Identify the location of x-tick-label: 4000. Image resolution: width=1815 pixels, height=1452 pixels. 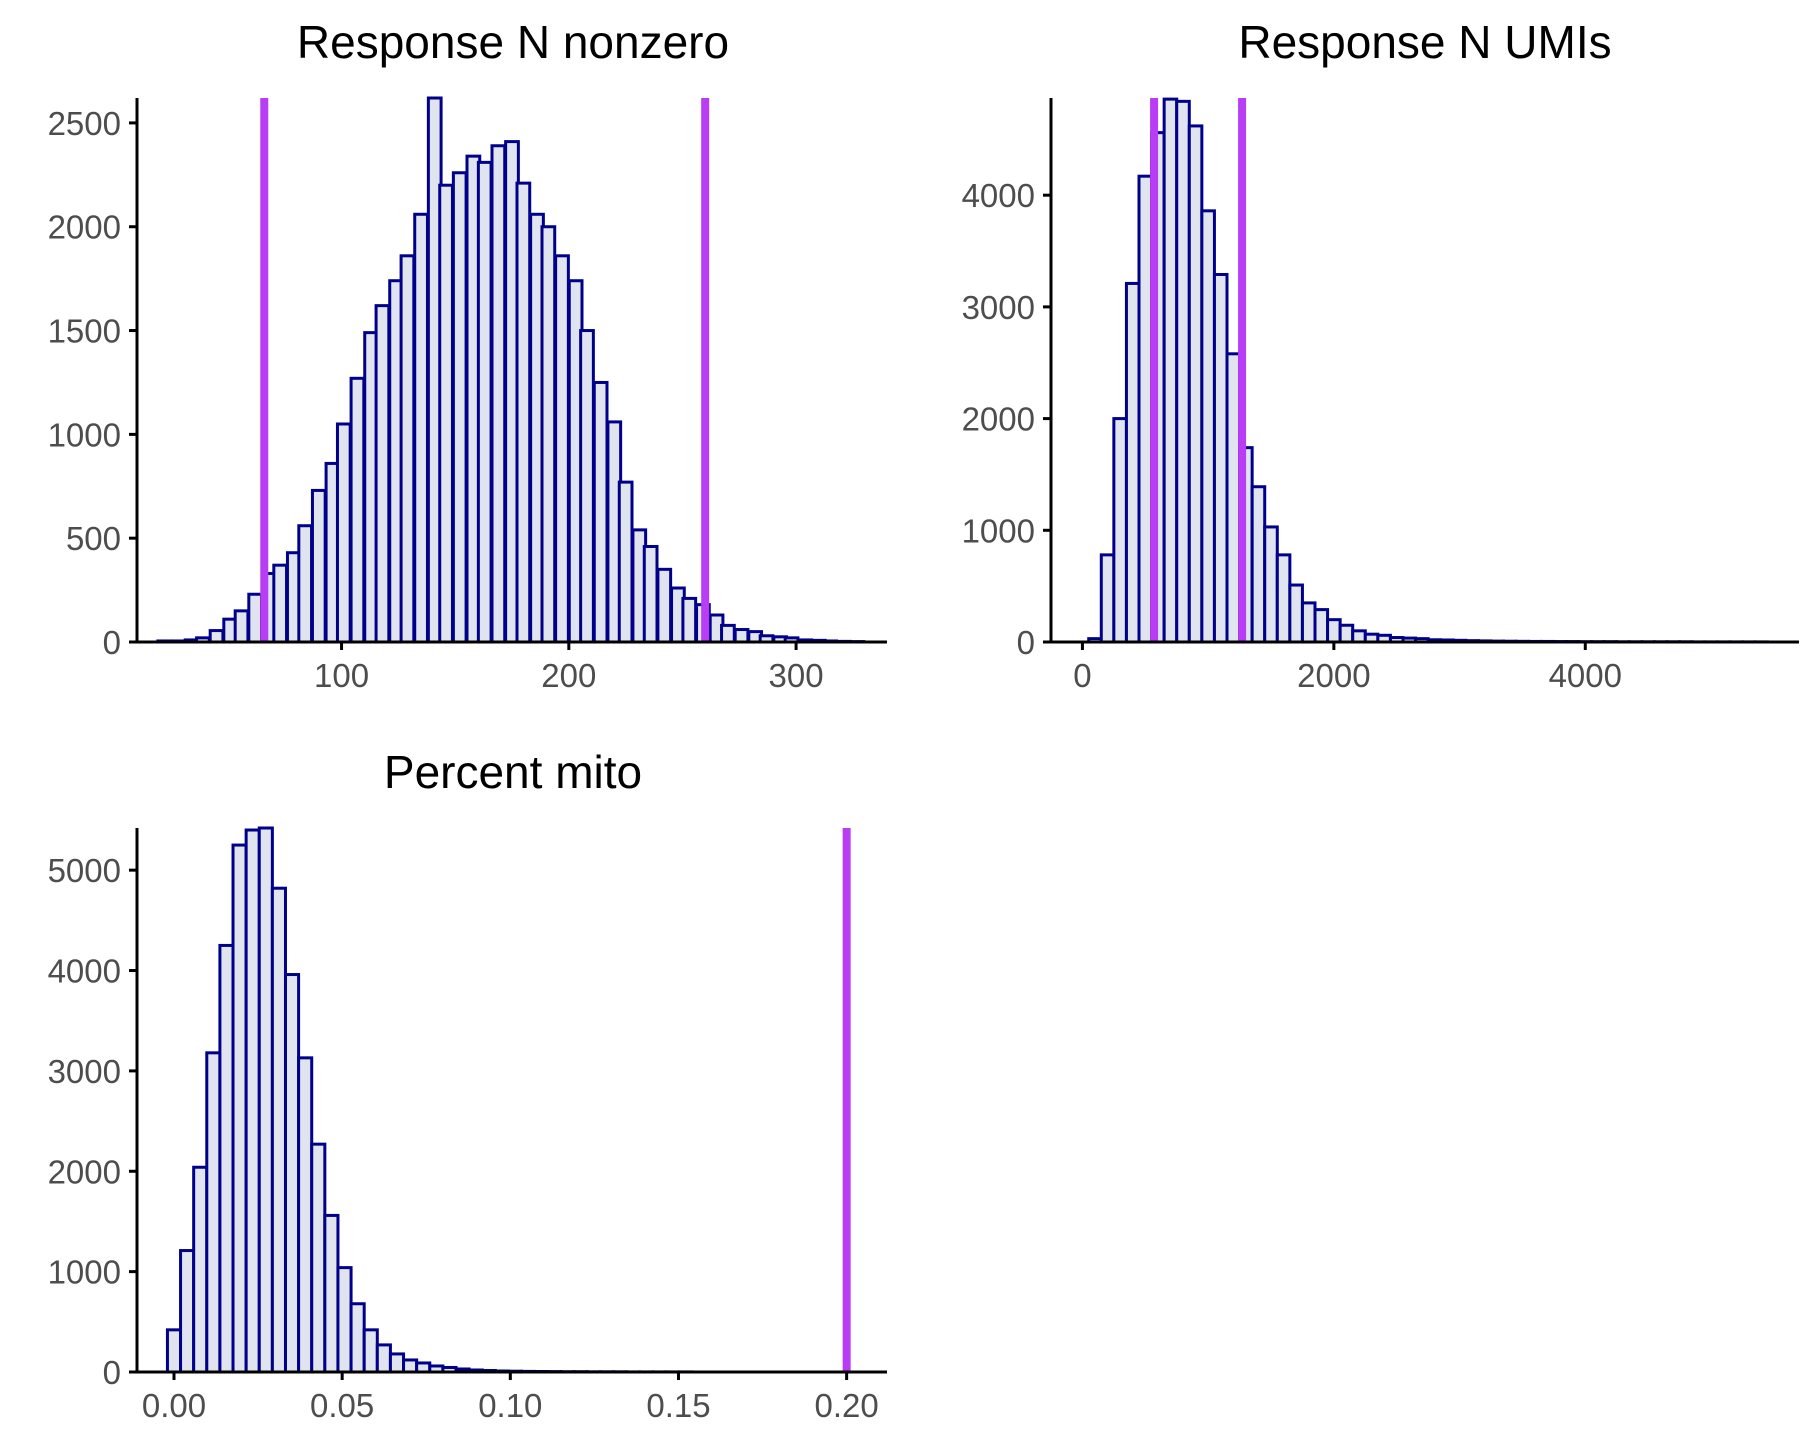
(1585, 675).